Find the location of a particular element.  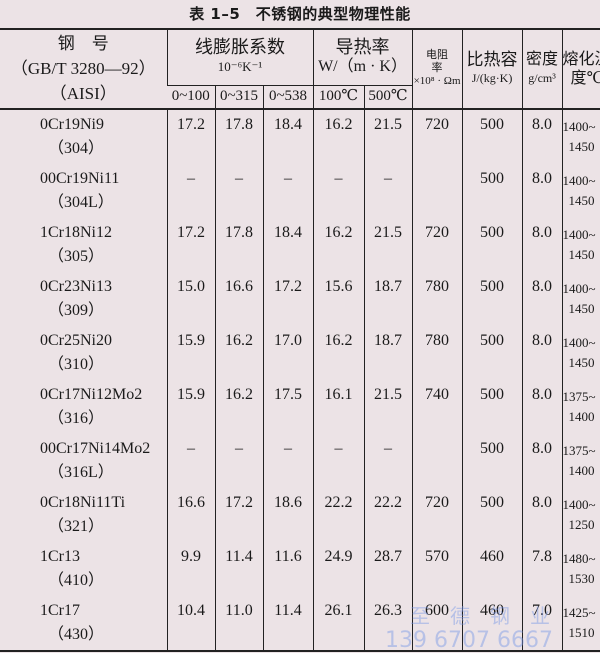

cell-k1: 22.2 is located at coordinates (338, 514).